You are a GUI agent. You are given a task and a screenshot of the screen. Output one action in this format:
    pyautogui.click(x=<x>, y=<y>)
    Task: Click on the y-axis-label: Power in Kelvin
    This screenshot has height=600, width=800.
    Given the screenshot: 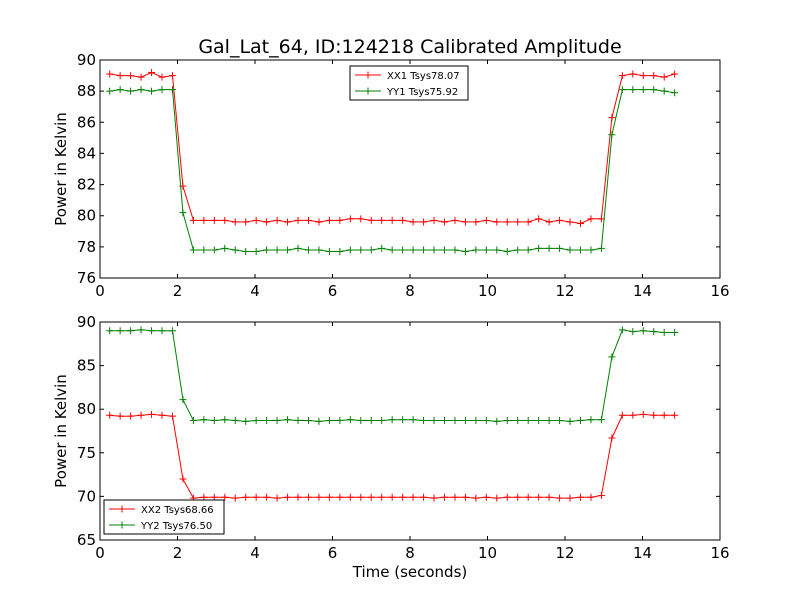 What is the action you would take?
    pyautogui.click(x=61, y=169)
    